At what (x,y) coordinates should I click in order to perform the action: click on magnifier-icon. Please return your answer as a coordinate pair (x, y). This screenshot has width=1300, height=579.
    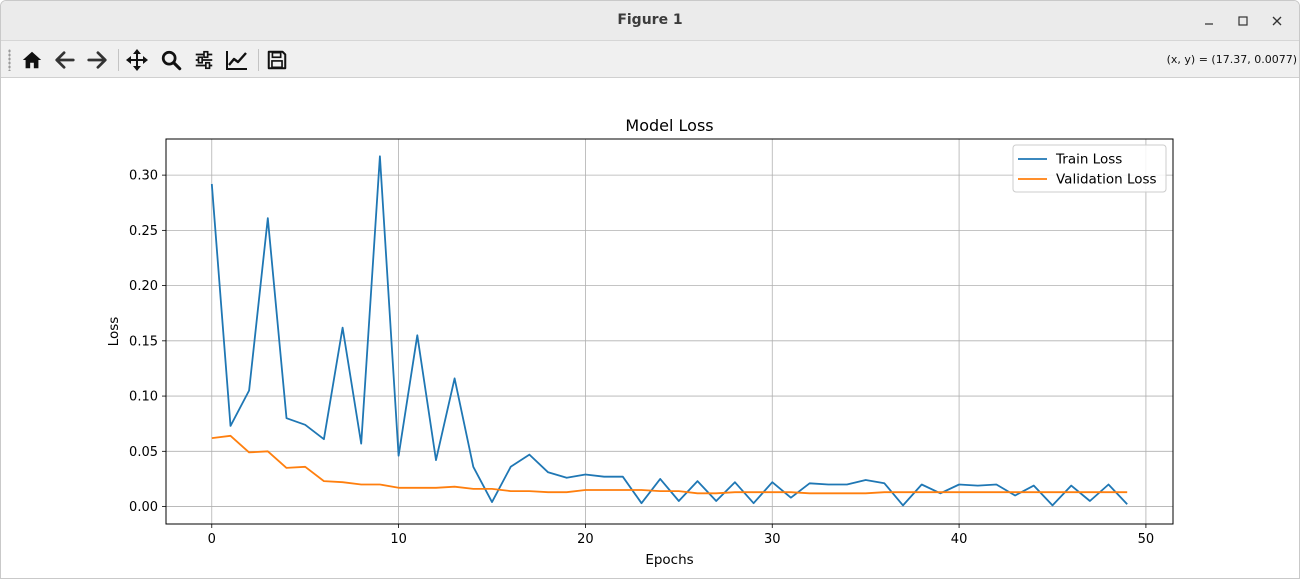
    Looking at the image, I should click on (171, 60).